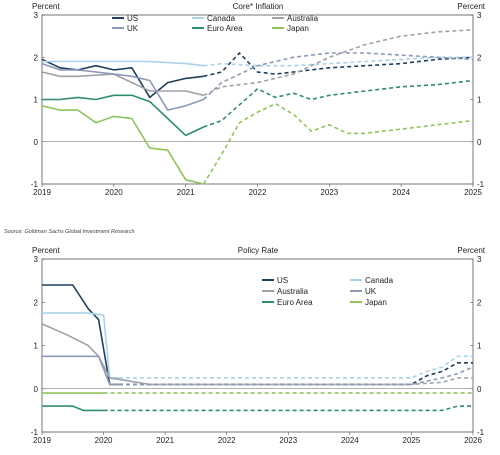 This screenshot has height=455, width=500. I want to click on series-line-japan, so click(122, 145).